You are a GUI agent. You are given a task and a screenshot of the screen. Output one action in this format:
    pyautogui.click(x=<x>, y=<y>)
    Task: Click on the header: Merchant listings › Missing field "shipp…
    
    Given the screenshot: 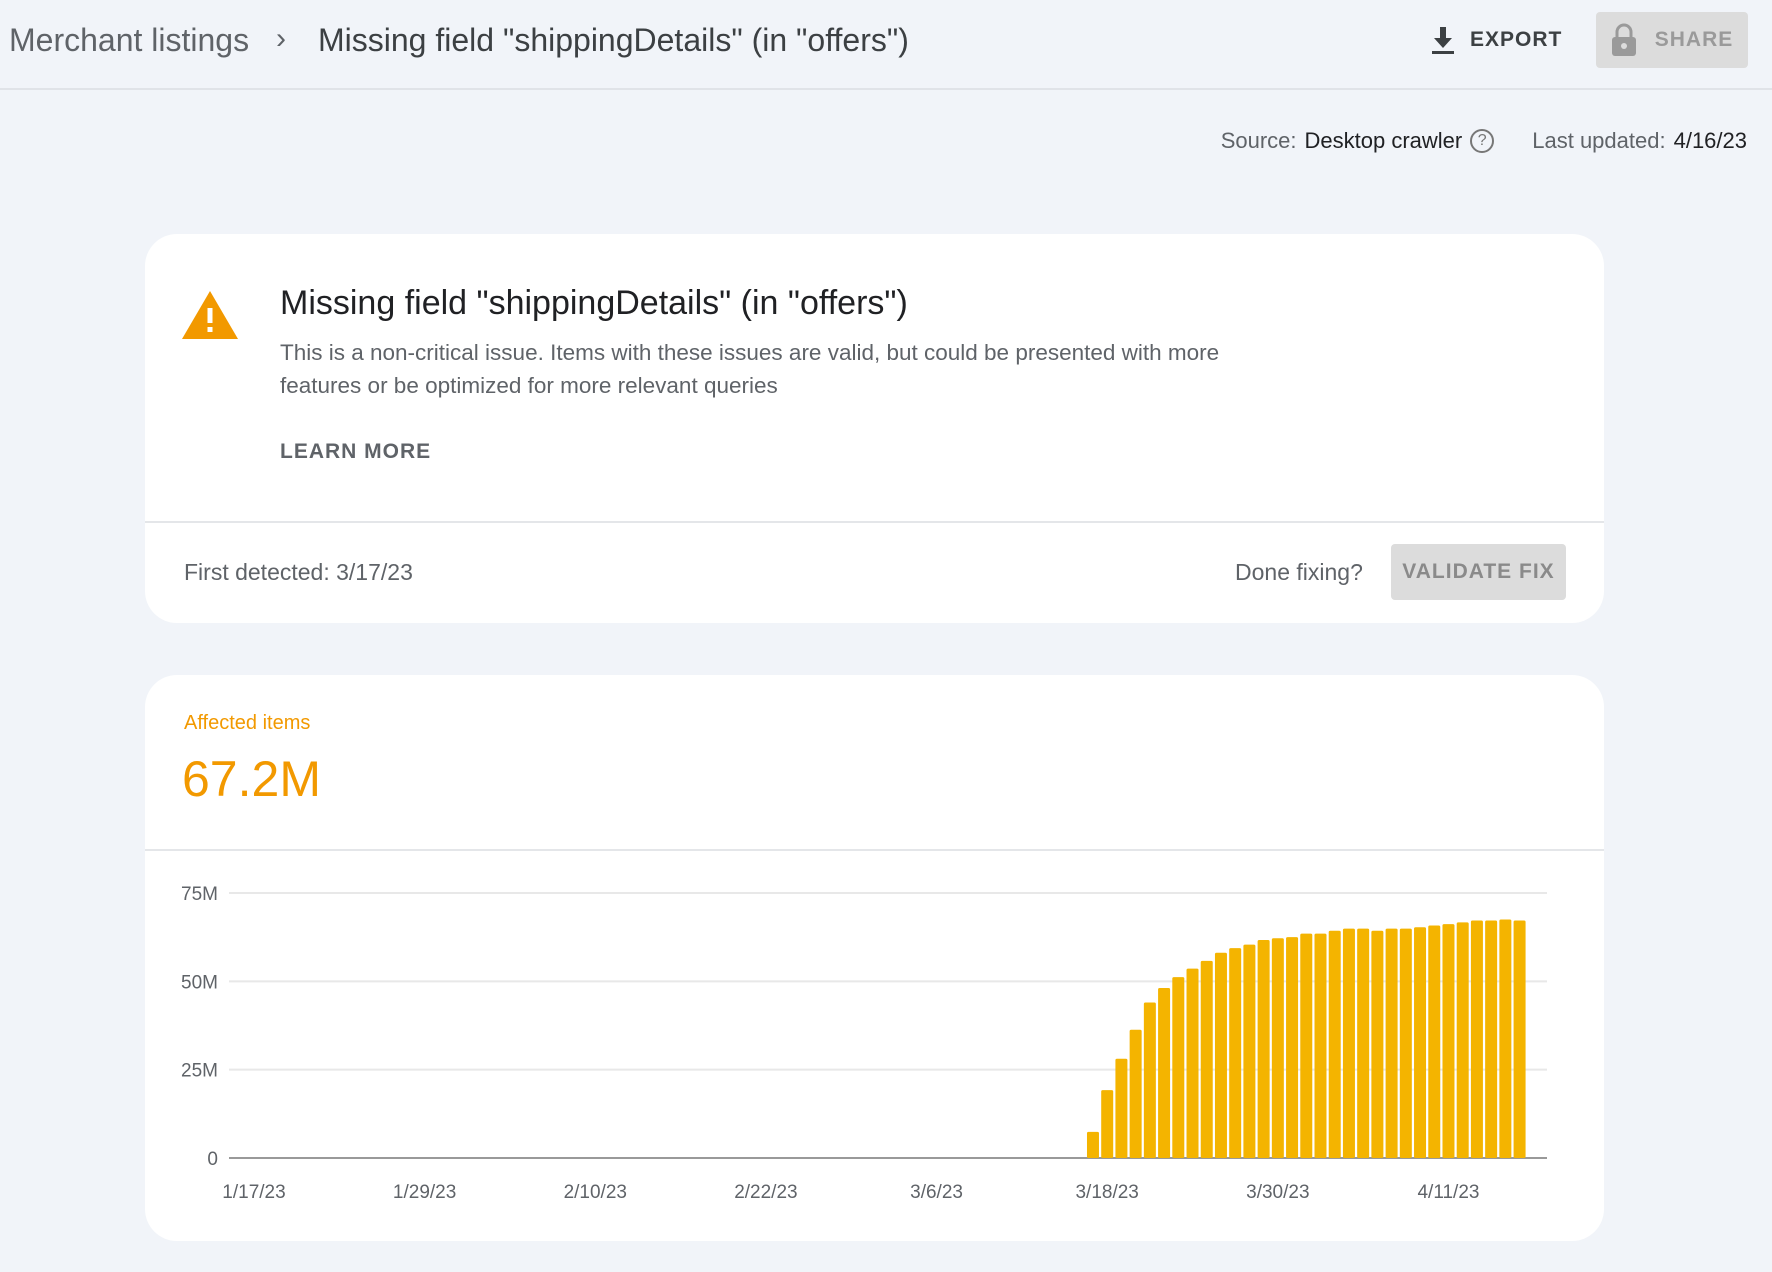 What is the action you would take?
    pyautogui.click(x=886, y=45)
    